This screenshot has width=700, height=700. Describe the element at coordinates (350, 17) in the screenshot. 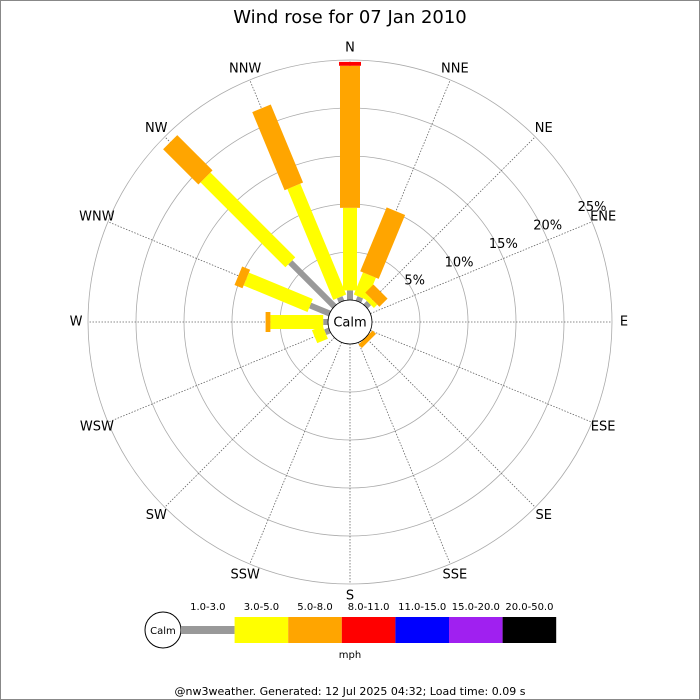

I see `chart-title: Wind rose for 07 Jan 2010` at that location.